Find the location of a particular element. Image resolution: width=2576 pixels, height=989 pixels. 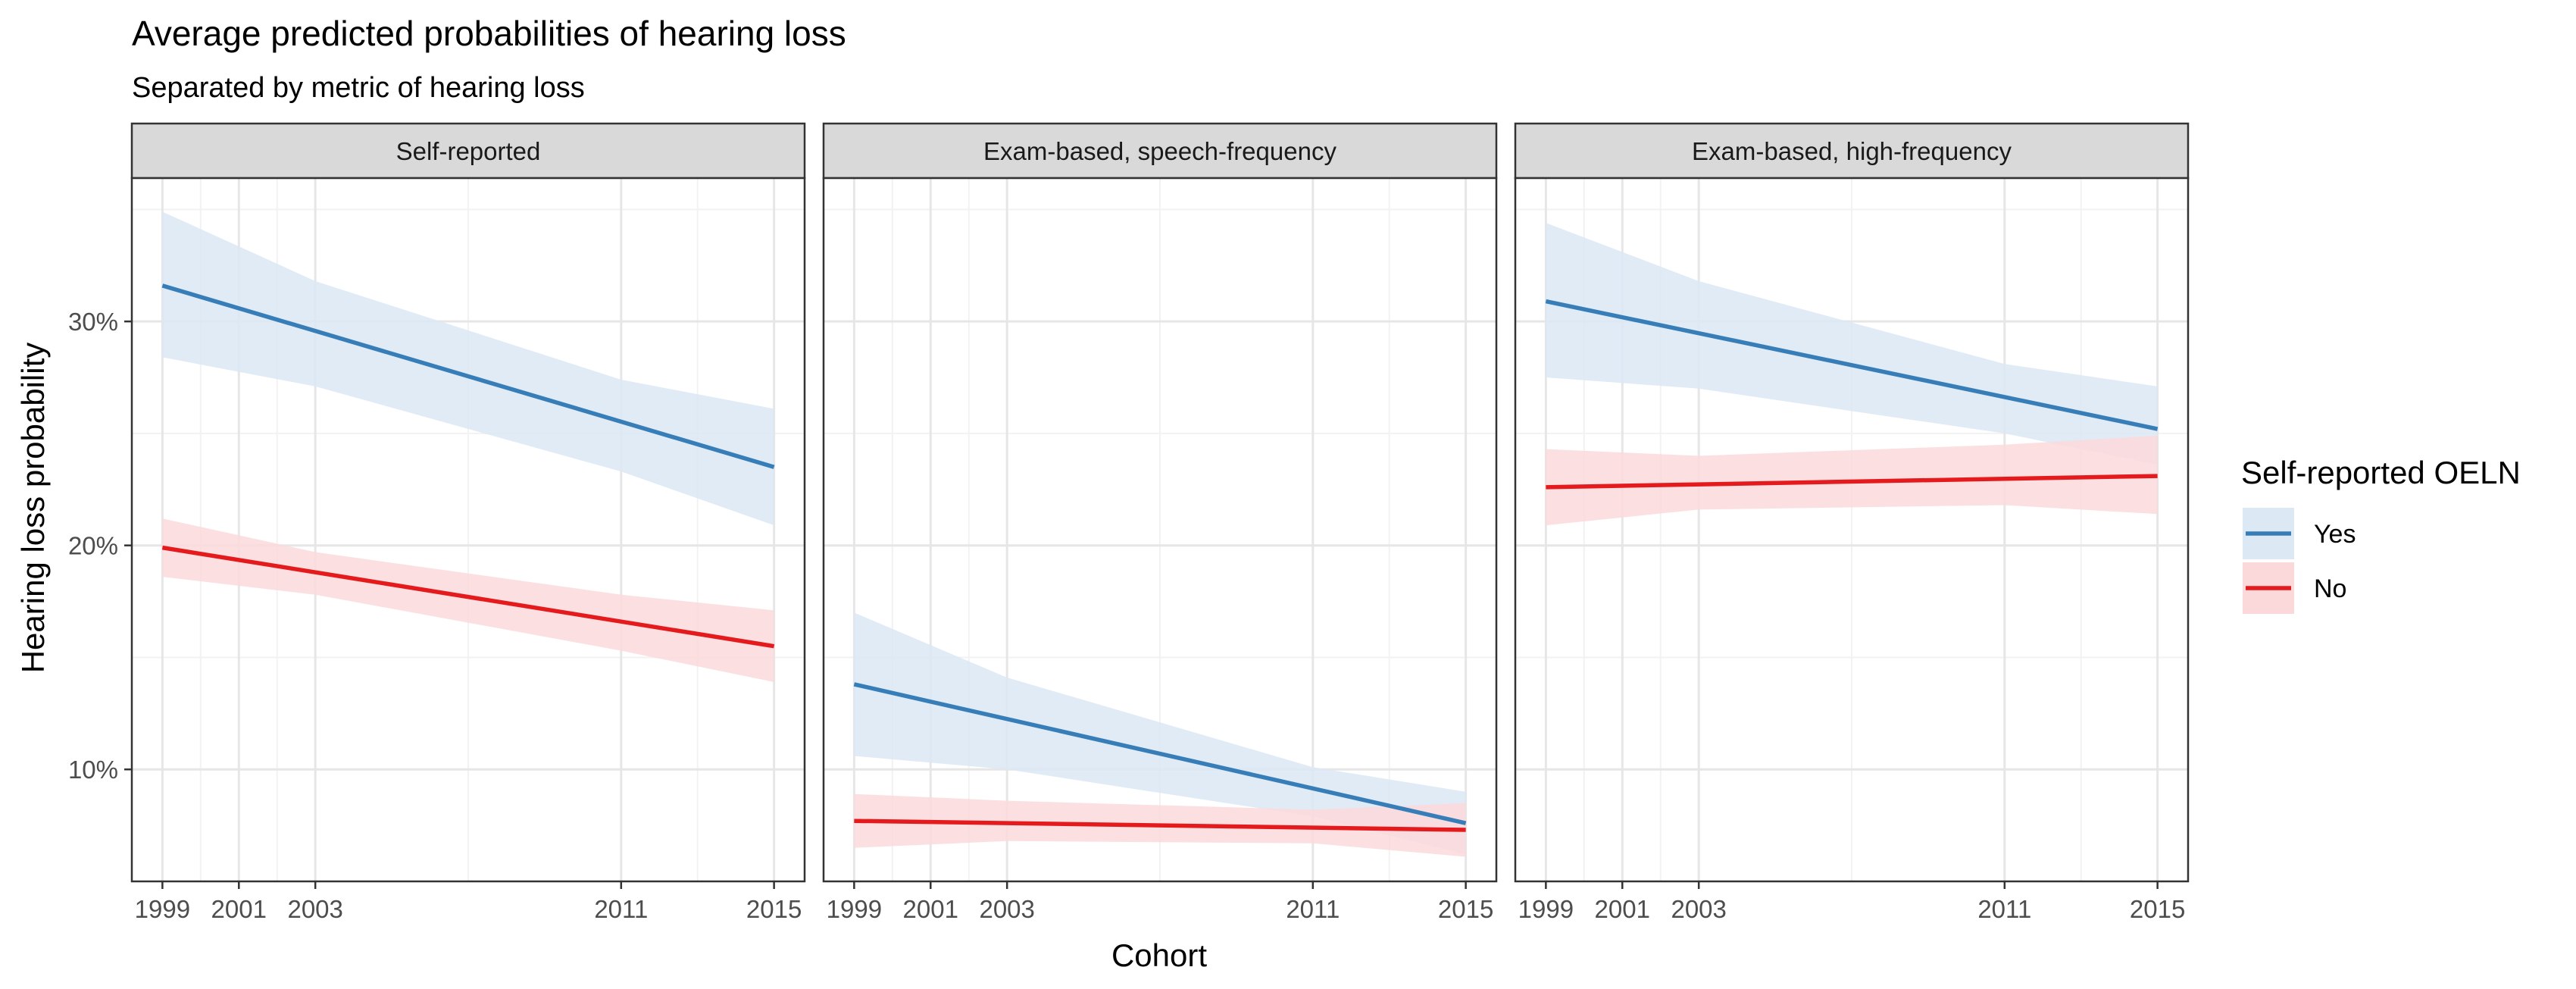

facet-strip-label: Self-reported is located at coordinates (468, 151).